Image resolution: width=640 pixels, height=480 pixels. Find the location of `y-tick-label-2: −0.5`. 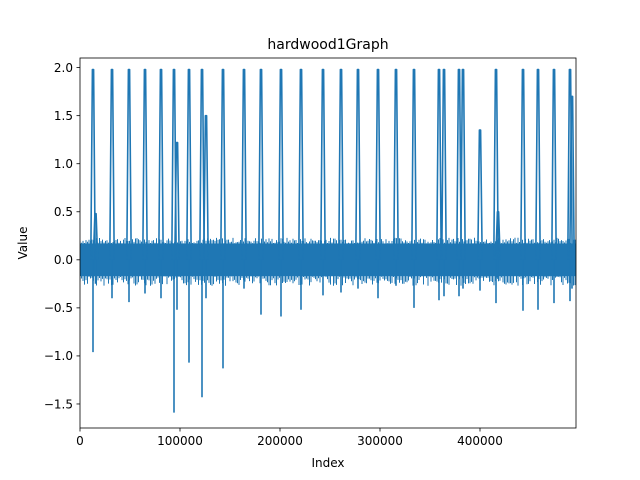

y-tick-label-2: −0.5 is located at coordinates (58, 308).